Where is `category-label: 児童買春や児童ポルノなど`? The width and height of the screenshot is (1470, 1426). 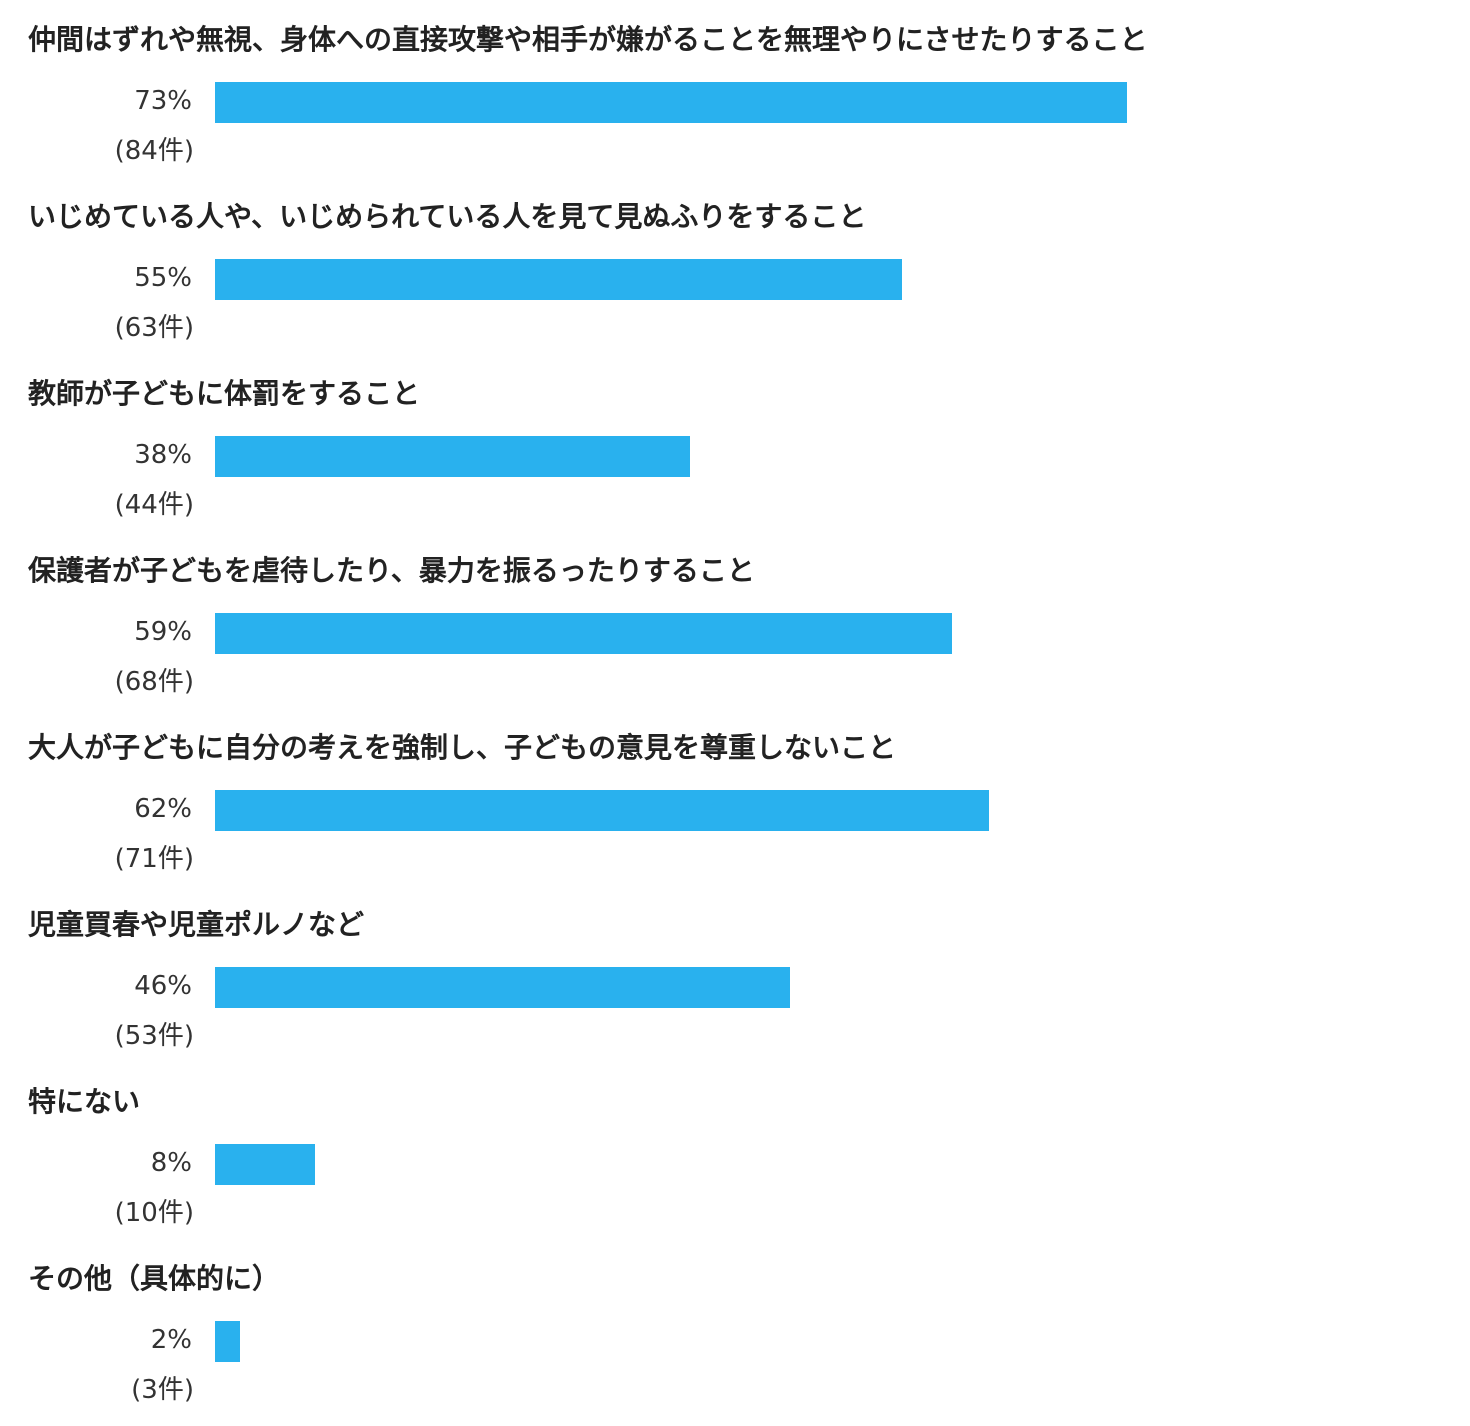 category-label: 児童買春や児童ポルノなど is located at coordinates (196, 924).